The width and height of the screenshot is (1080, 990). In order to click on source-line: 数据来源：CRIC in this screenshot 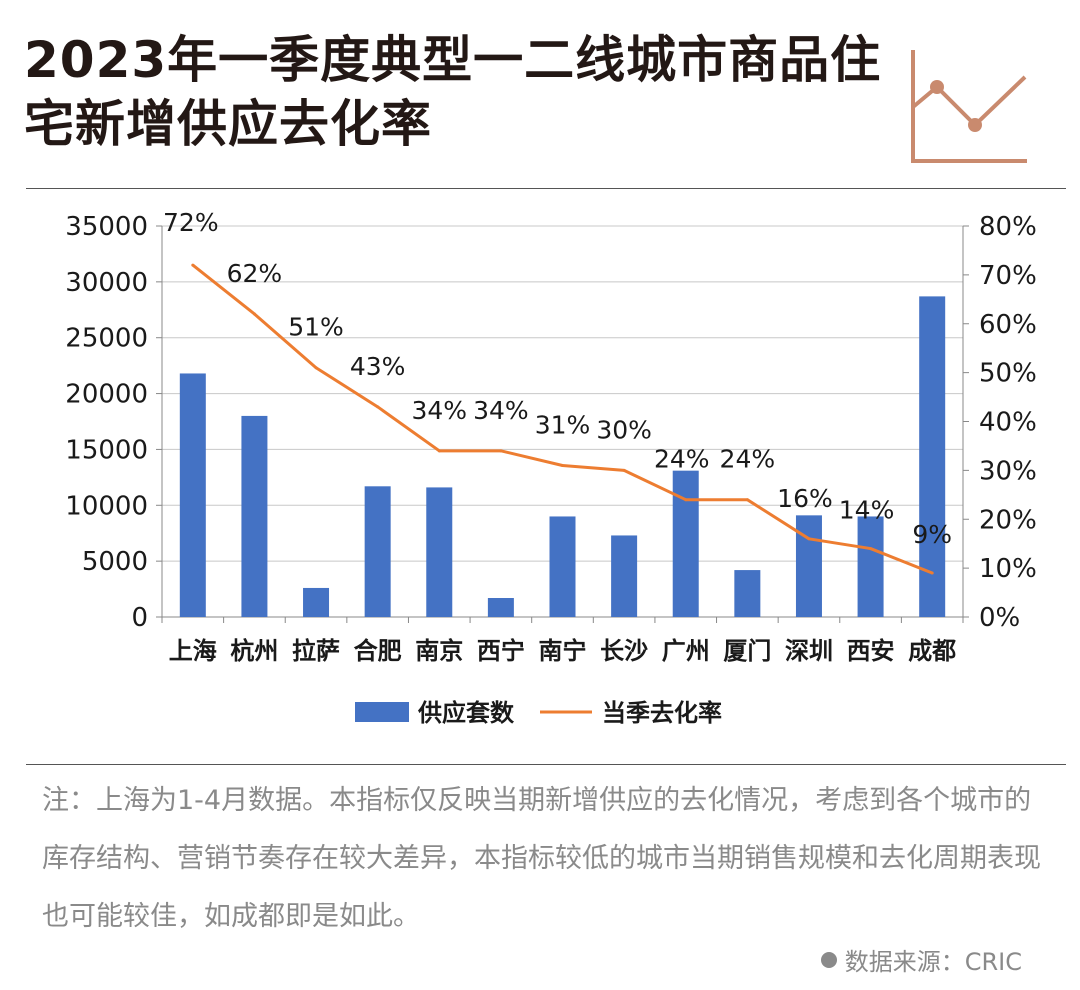, I will do `click(921, 959)`.